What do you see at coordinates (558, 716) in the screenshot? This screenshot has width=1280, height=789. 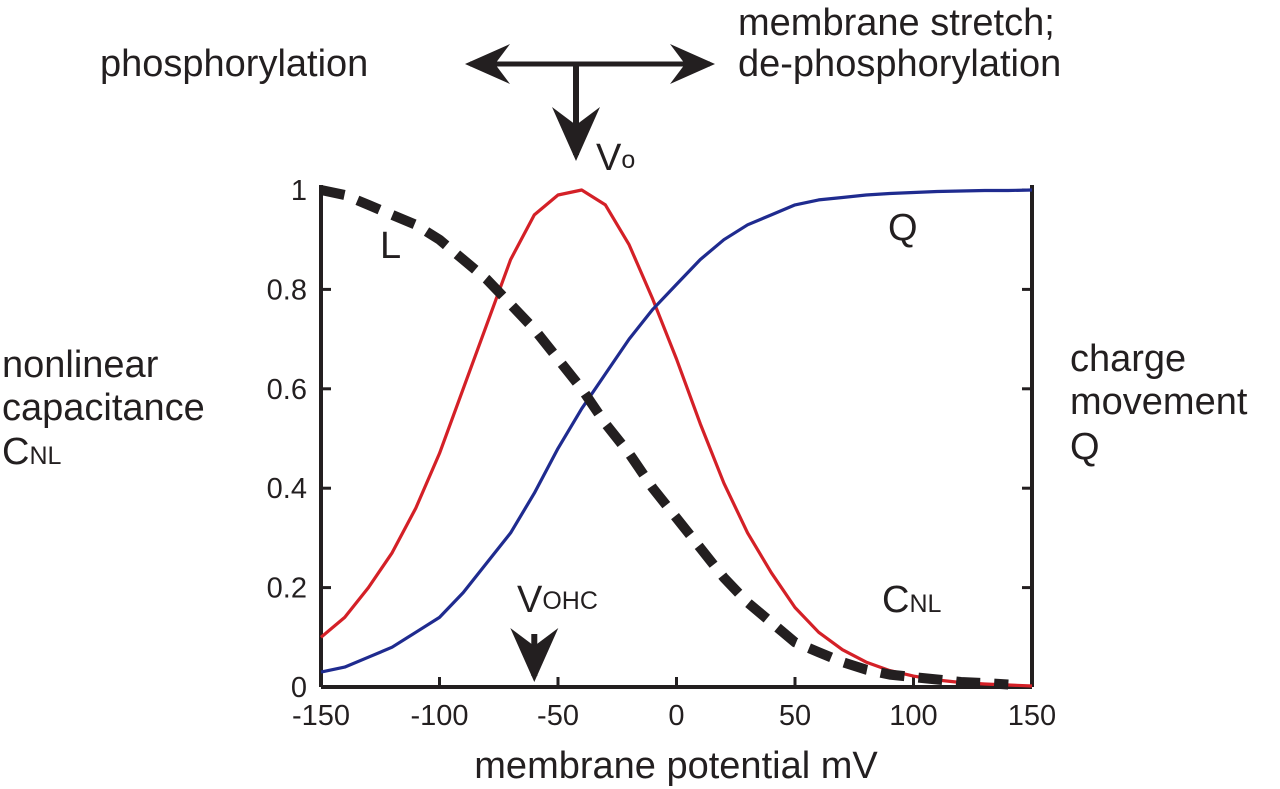 I see `x-tick-label: -50` at bounding box center [558, 716].